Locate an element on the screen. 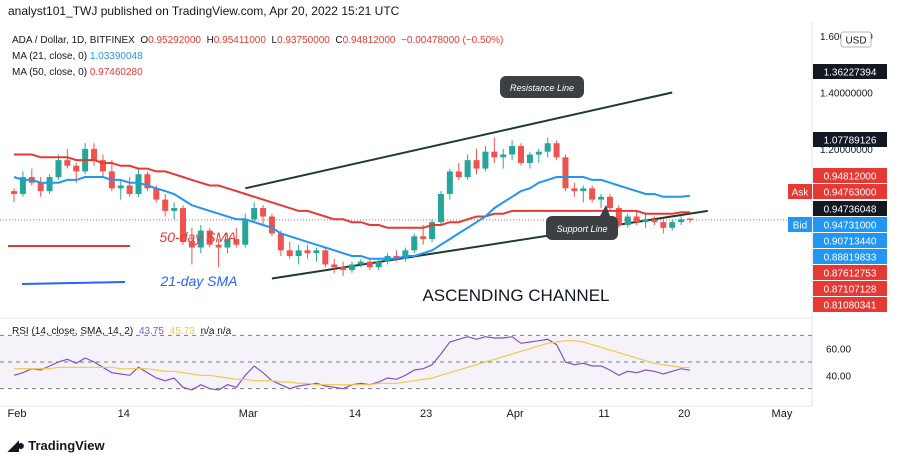  price-tag-value: 0.87612753 is located at coordinates (850, 274).